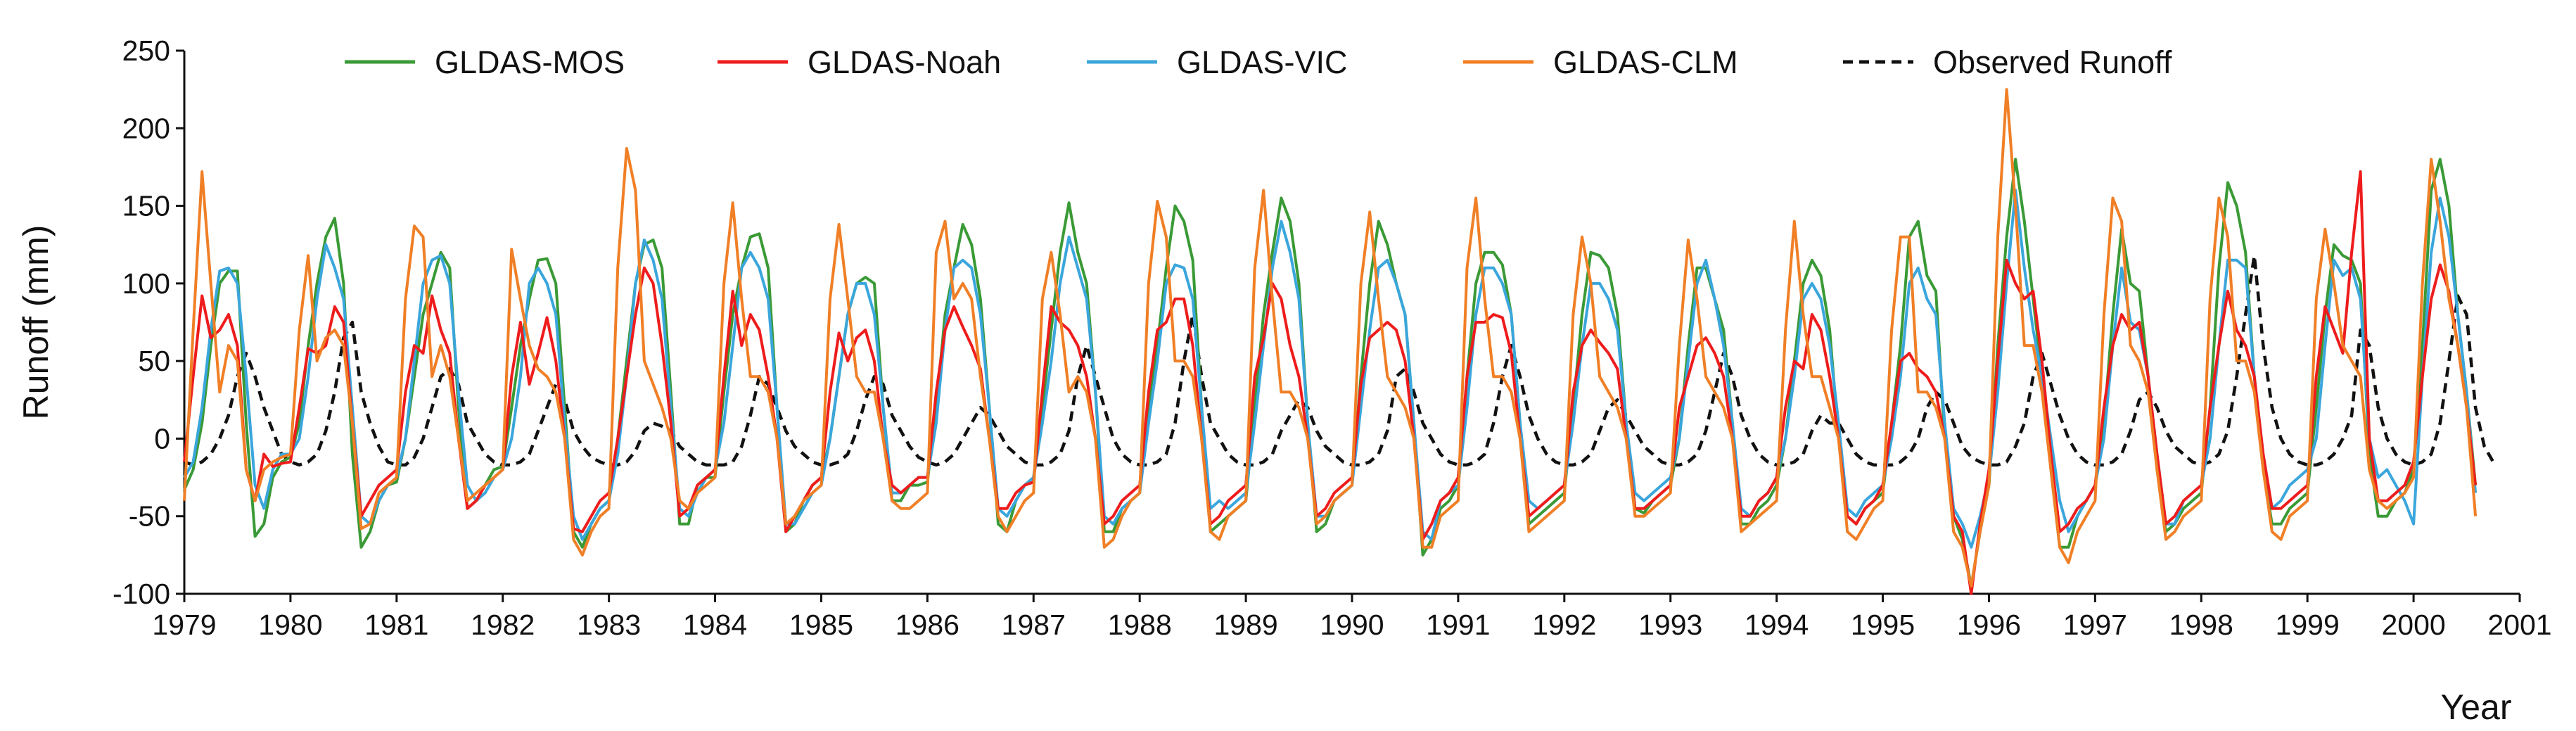 The height and width of the screenshot is (731, 2576). Describe the element at coordinates (609, 625) in the screenshot. I see `x-tick-label: 1983` at that location.